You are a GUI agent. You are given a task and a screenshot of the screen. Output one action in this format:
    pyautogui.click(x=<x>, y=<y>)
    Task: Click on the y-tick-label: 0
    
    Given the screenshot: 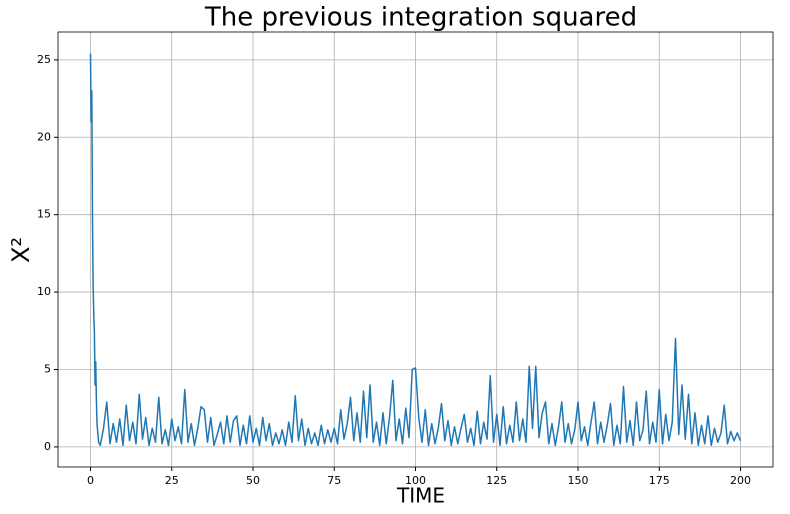 What is the action you would take?
    pyautogui.click(x=47, y=446)
    